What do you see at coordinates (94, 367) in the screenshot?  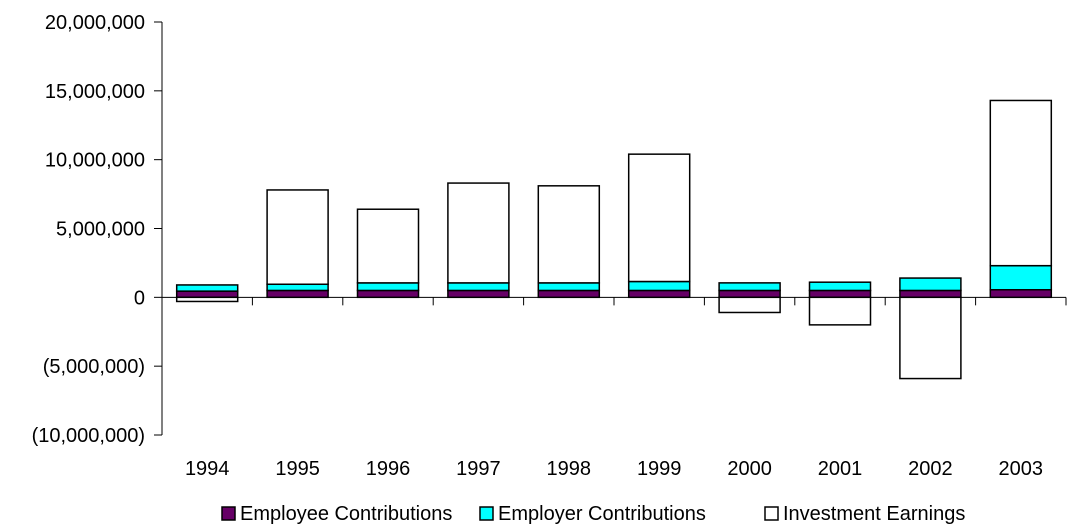 I see `y-tick-label: (5,000,000)` at bounding box center [94, 367].